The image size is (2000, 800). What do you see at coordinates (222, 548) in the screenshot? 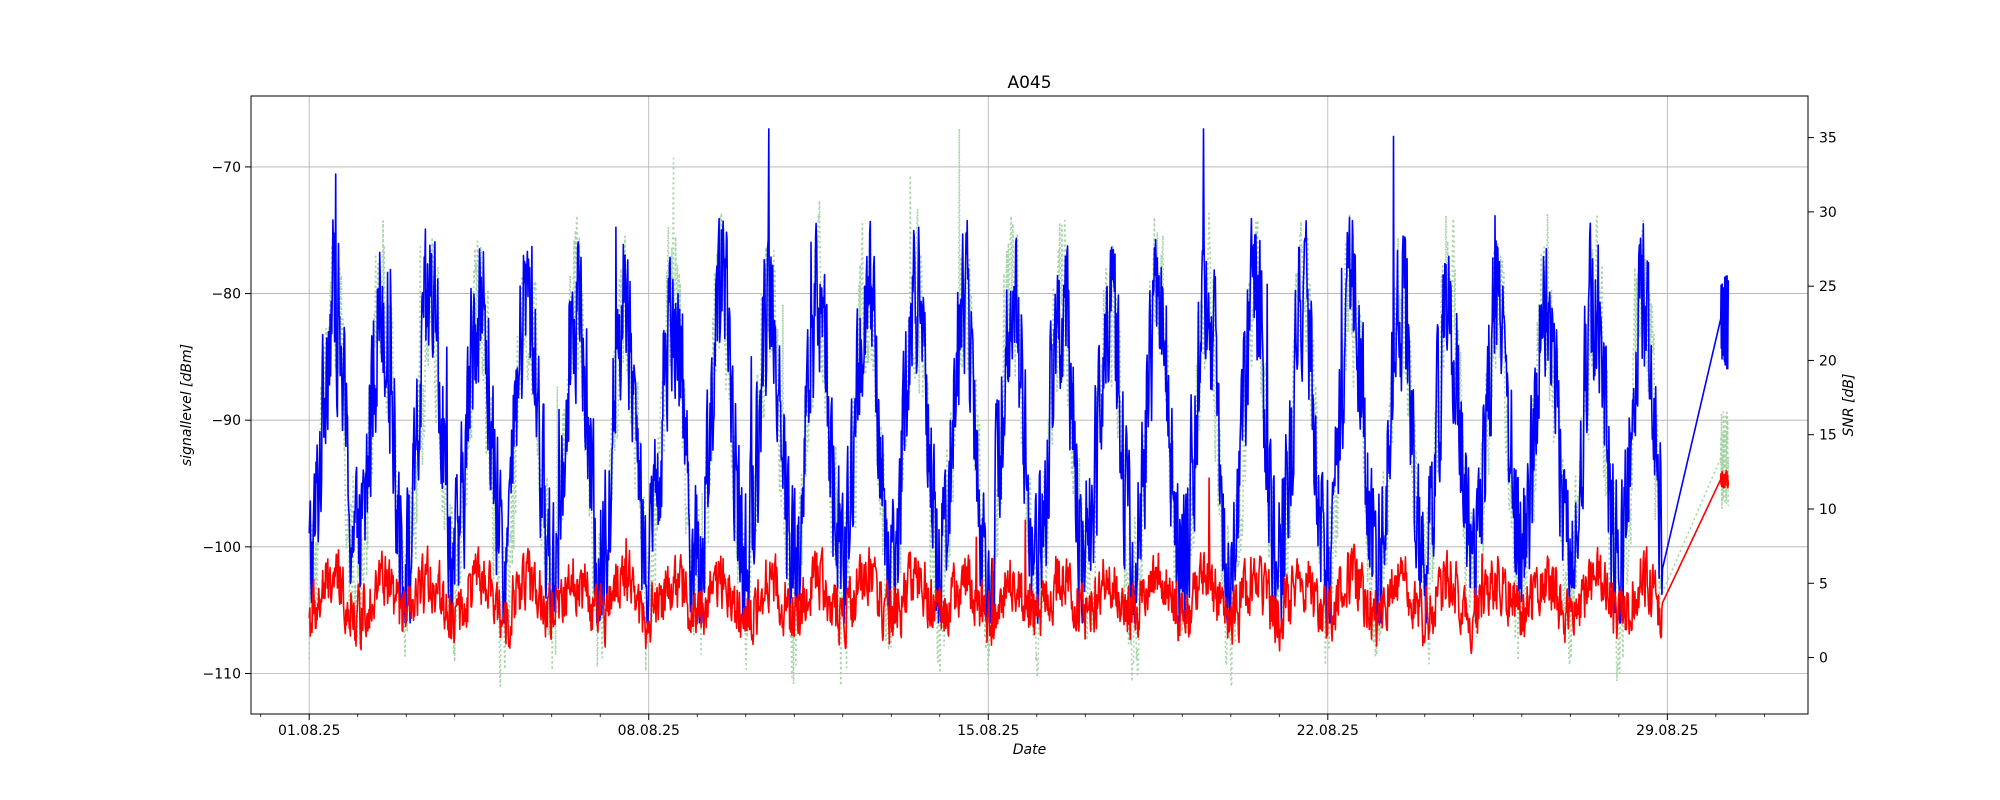
I see `y-tick-label-left: −100` at bounding box center [222, 548].